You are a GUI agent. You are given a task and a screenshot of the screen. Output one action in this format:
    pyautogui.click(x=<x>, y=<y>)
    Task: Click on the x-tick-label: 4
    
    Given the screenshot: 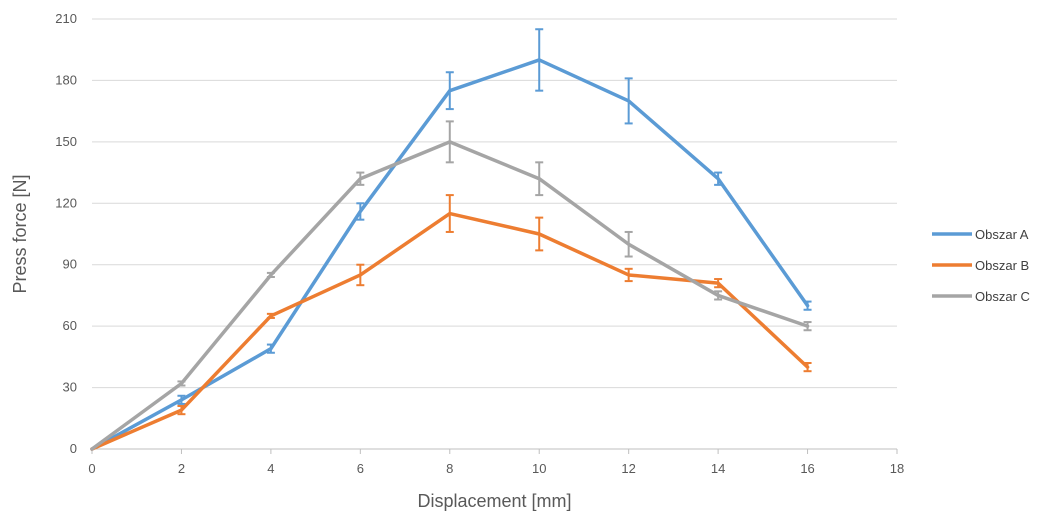 What is the action you would take?
    pyautogui.click(x=270, y=468)
    